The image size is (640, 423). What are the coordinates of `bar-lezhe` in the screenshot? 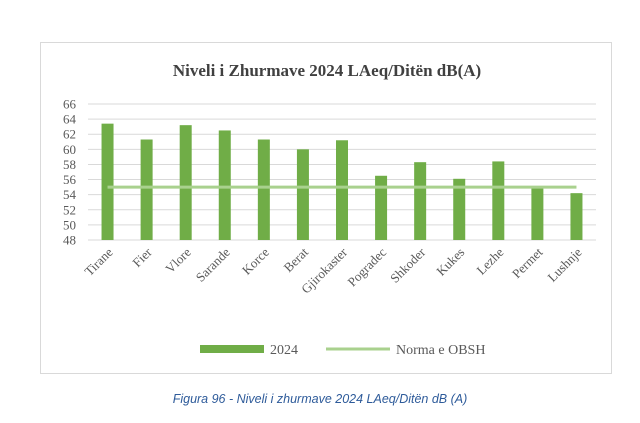 It's located at (498, 200).